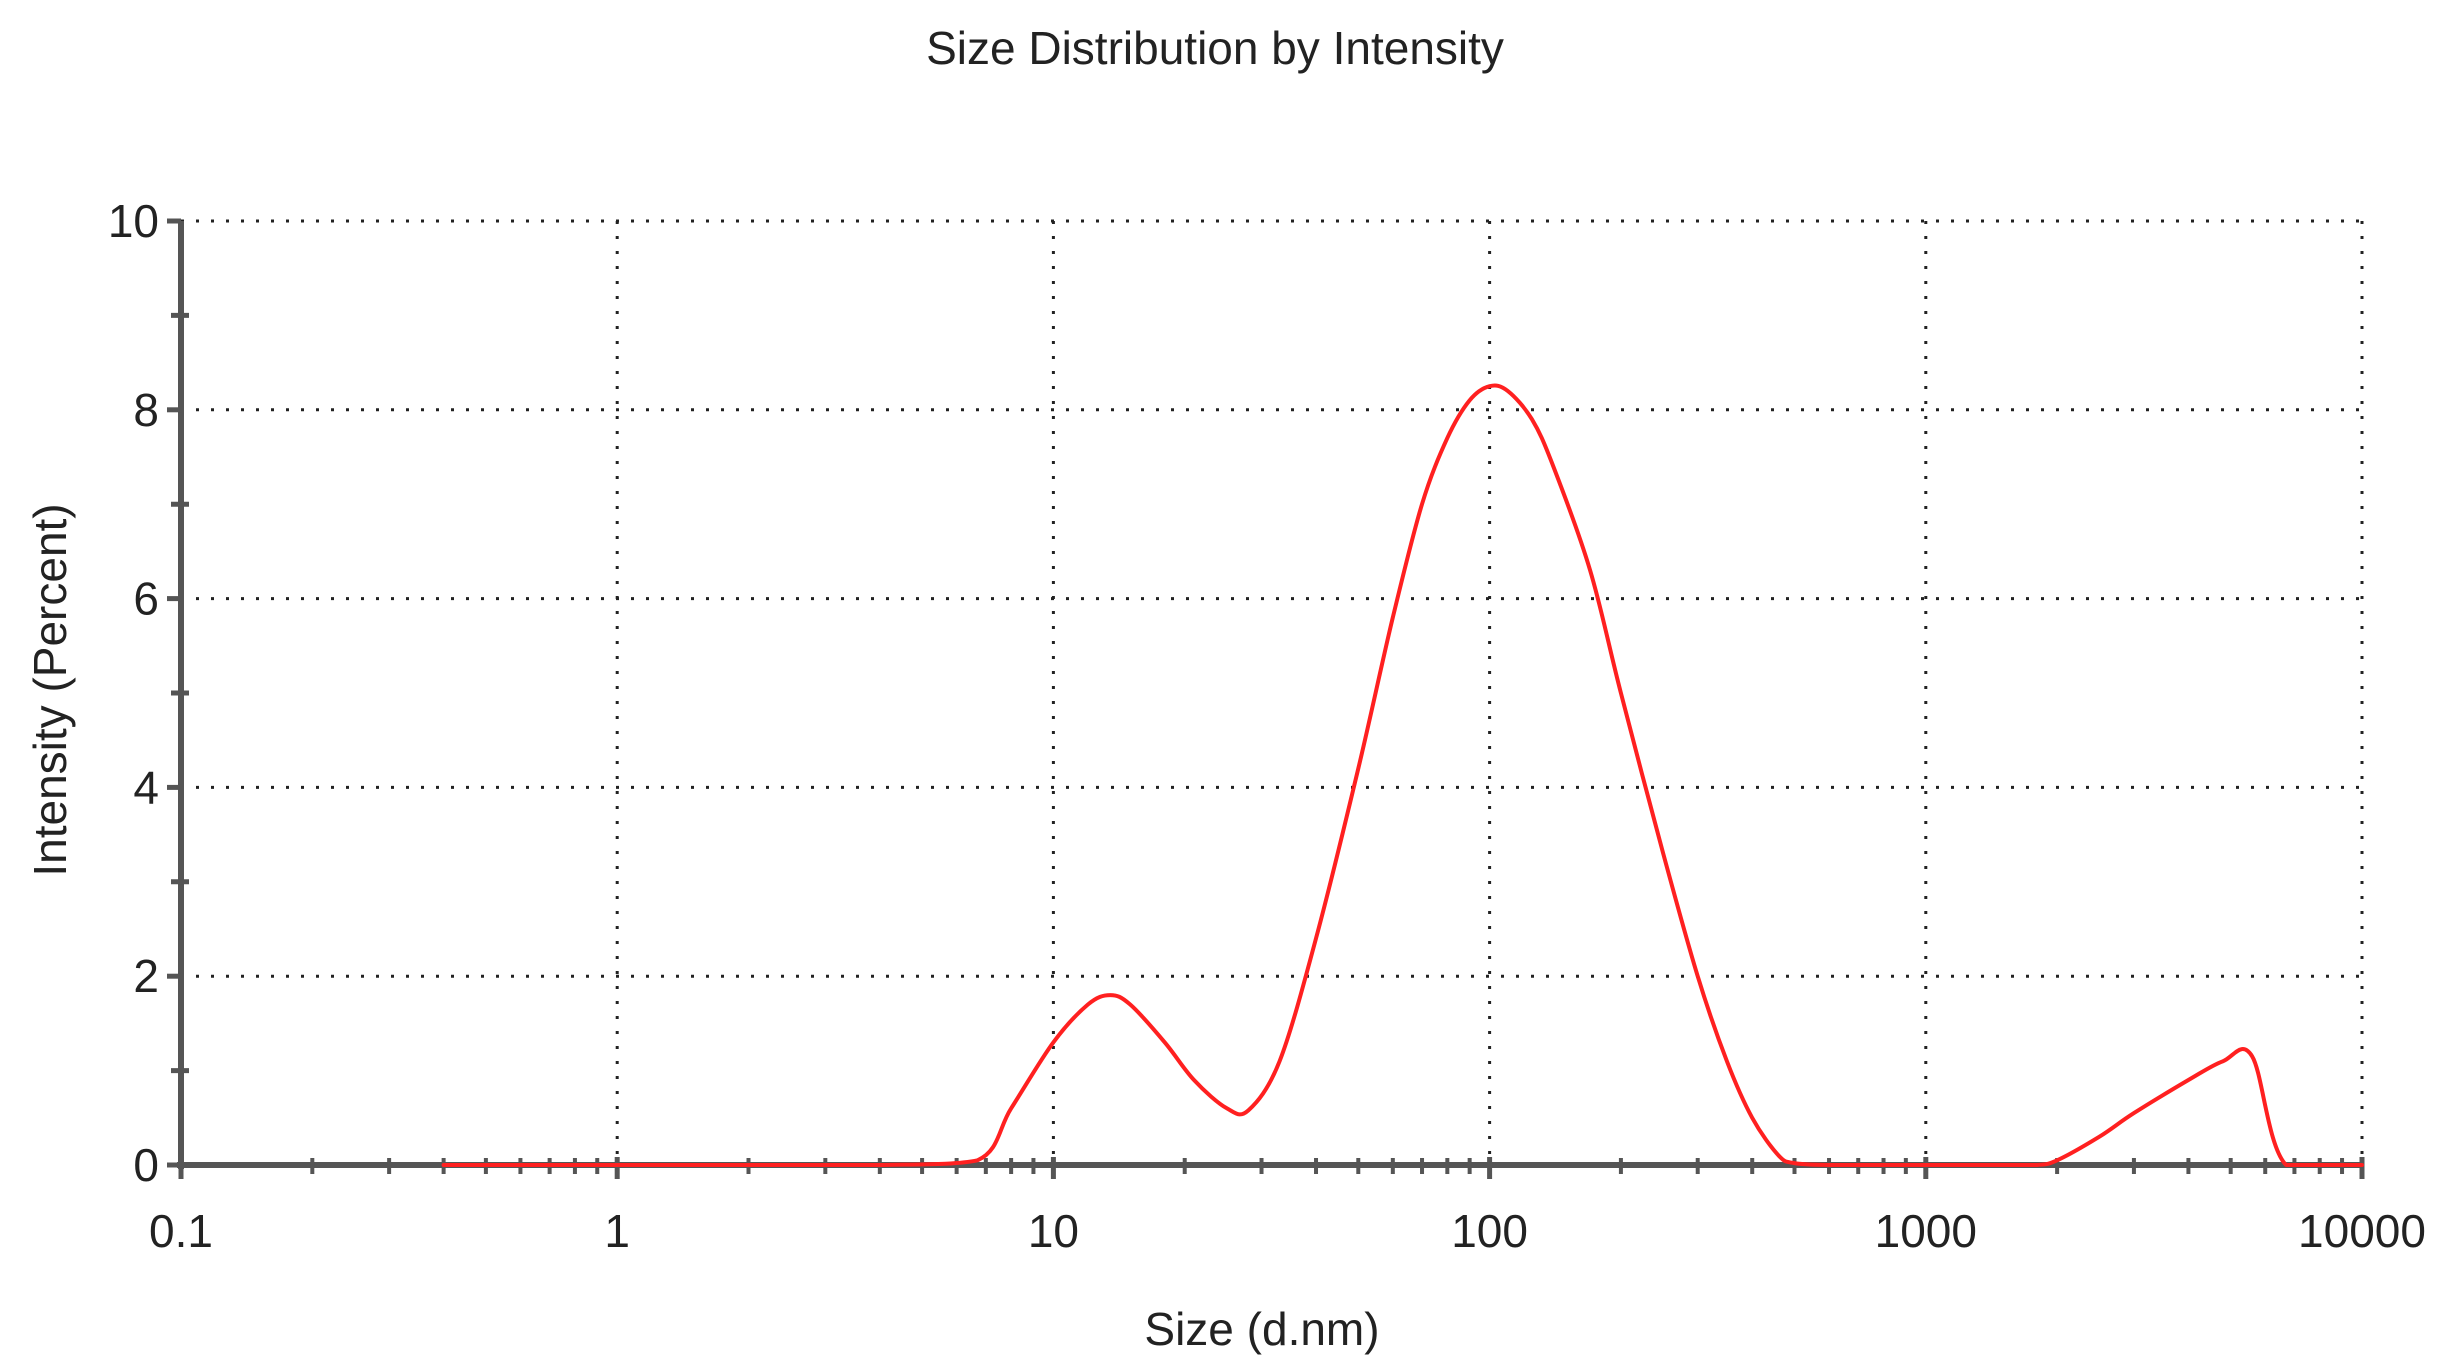 The image size is (2452, 1372). Describe the element at coordinates (146, 410) in the screenshot. I see `y-tick-label: 8` at that location.